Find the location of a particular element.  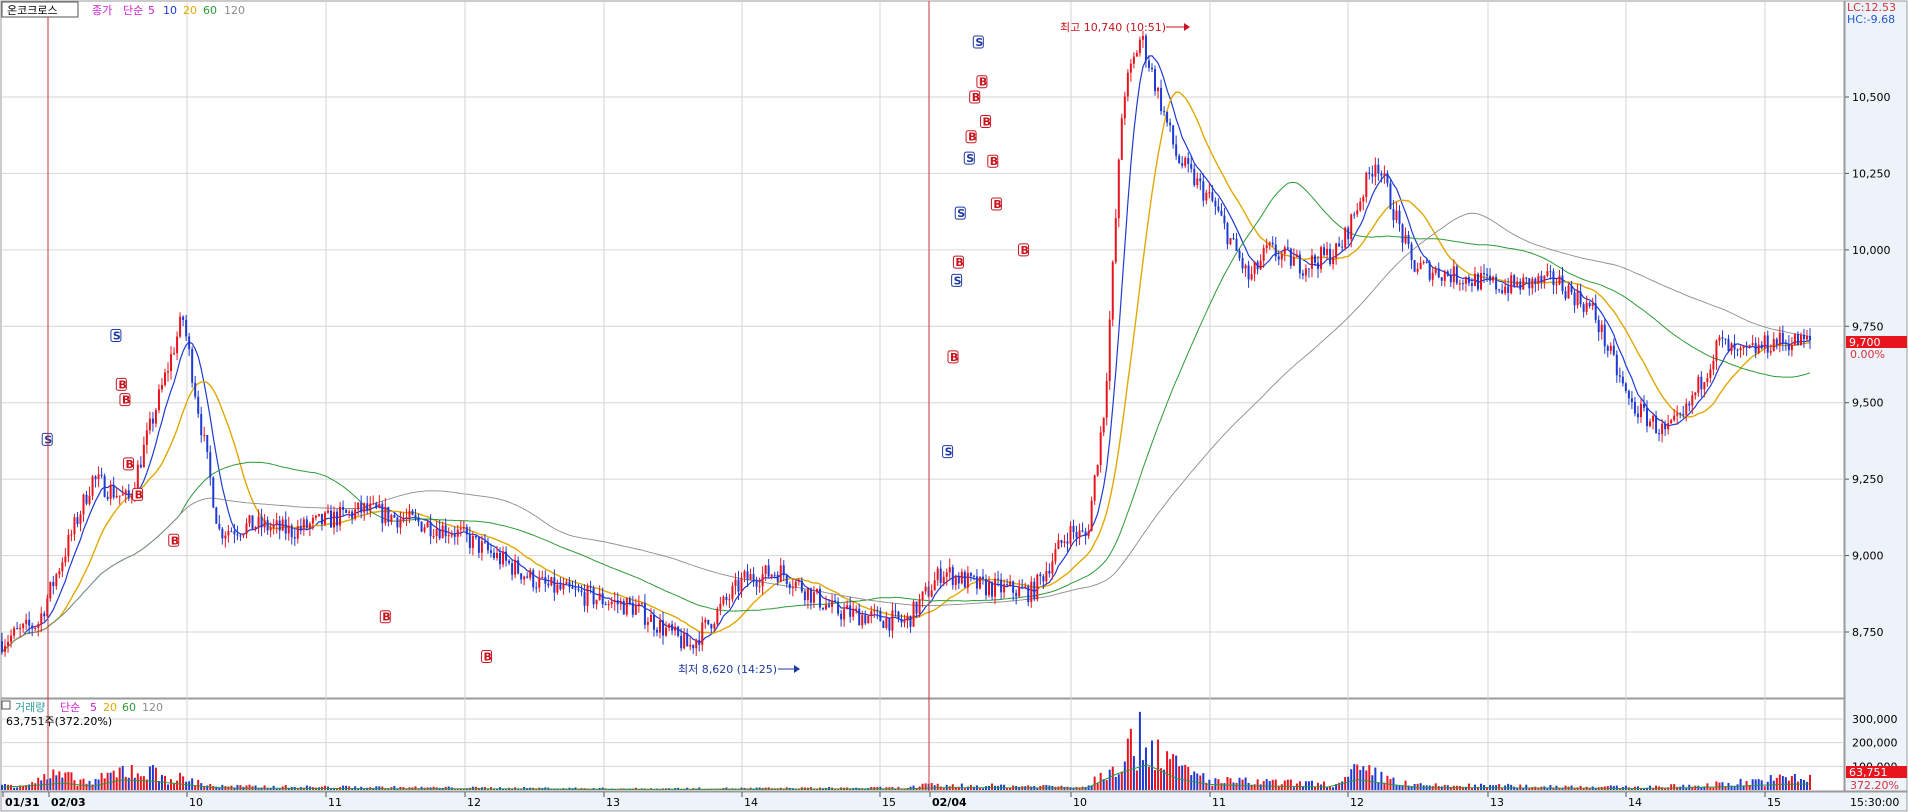

ma-20-label: 20 is located at coordinates (190, 10).